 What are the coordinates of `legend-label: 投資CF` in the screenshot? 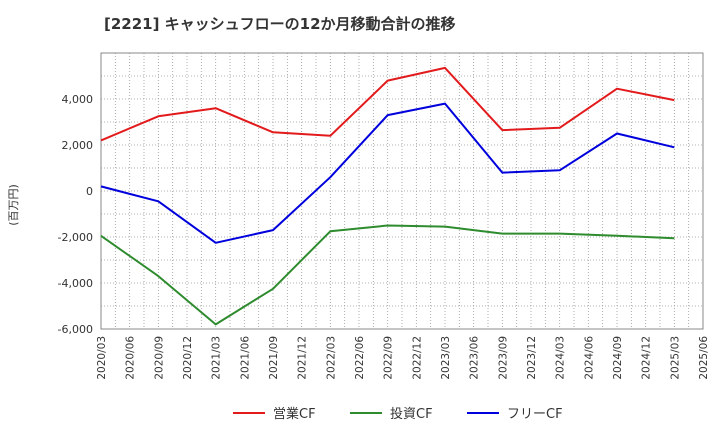 It's located at (411, 414).